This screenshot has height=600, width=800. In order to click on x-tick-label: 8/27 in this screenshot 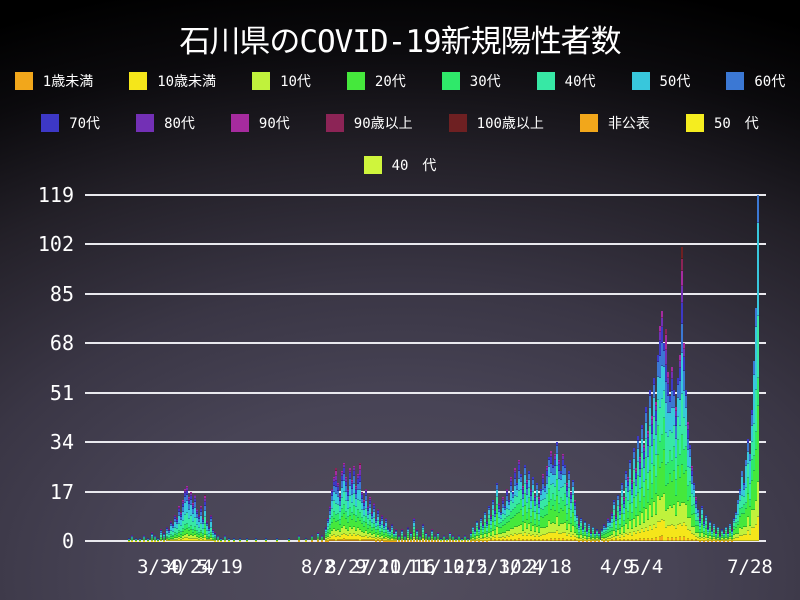, I will do `click(348, 567)`.